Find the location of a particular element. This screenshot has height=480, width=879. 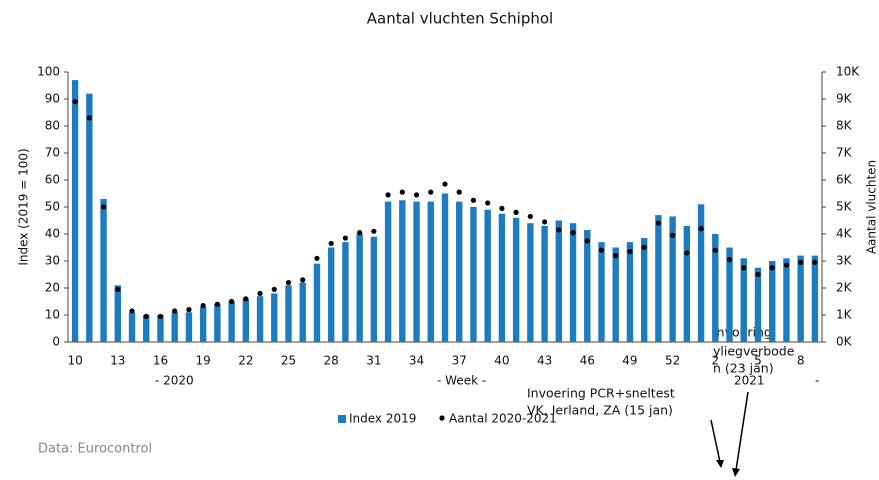

x-tick-label: 49 is located at coordinates (629, 361).